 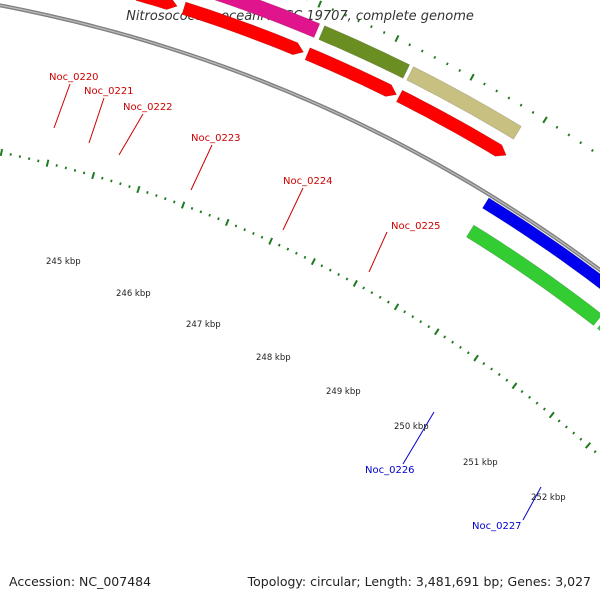 What do you see at coordinates (133, 294) in the screenshot?
I see `scale-label: 246 kbp` at bounding box center [133, 294].